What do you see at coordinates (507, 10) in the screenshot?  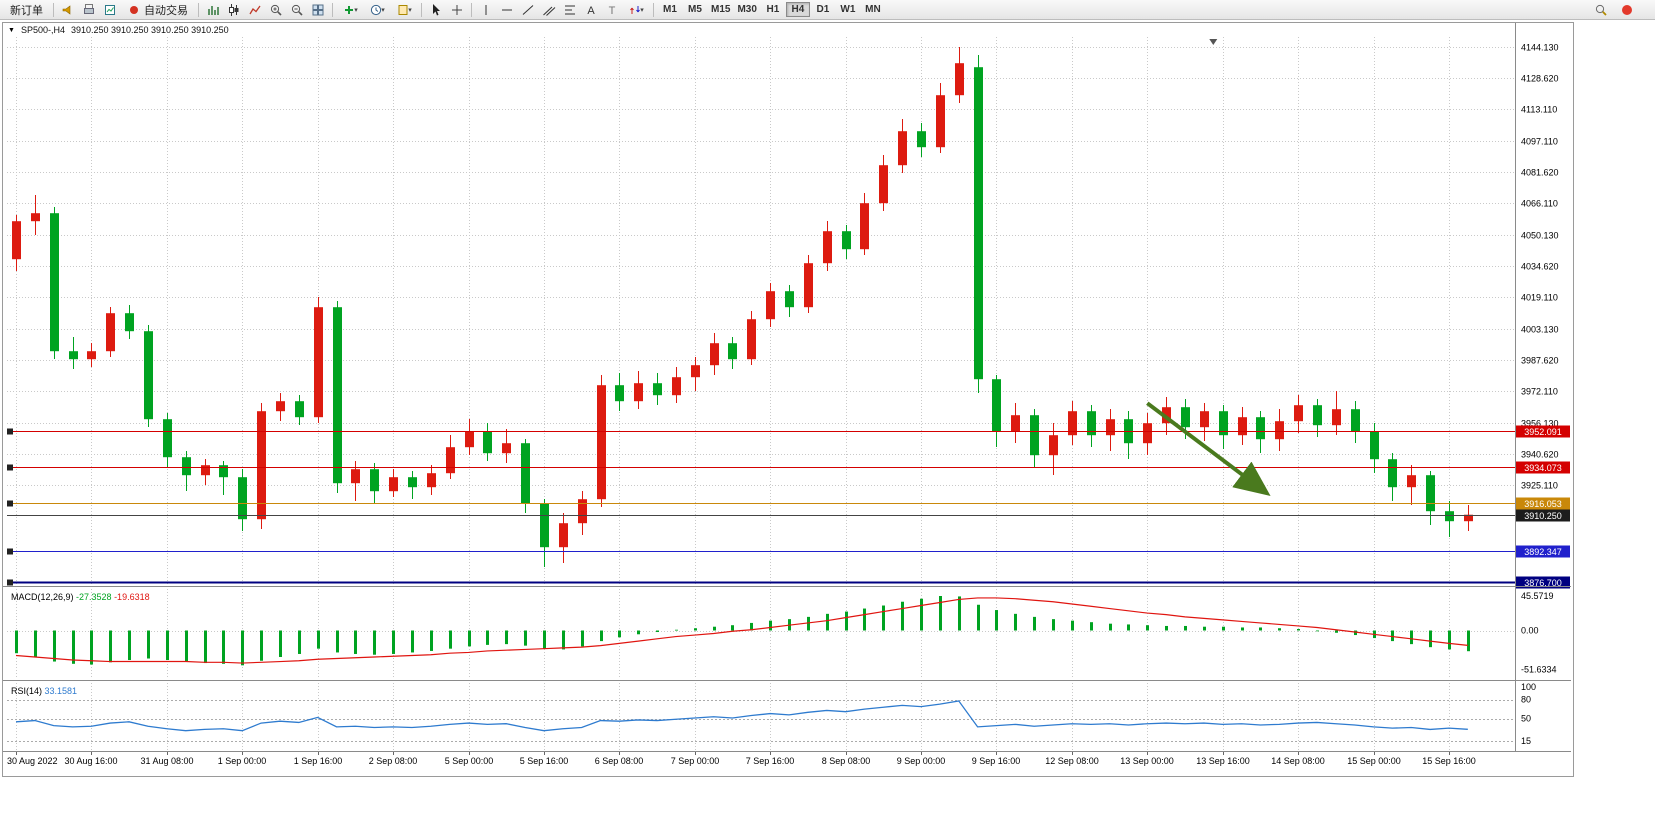 I see `horizontal-line-tool-icon` at bounding box center [507, 10].